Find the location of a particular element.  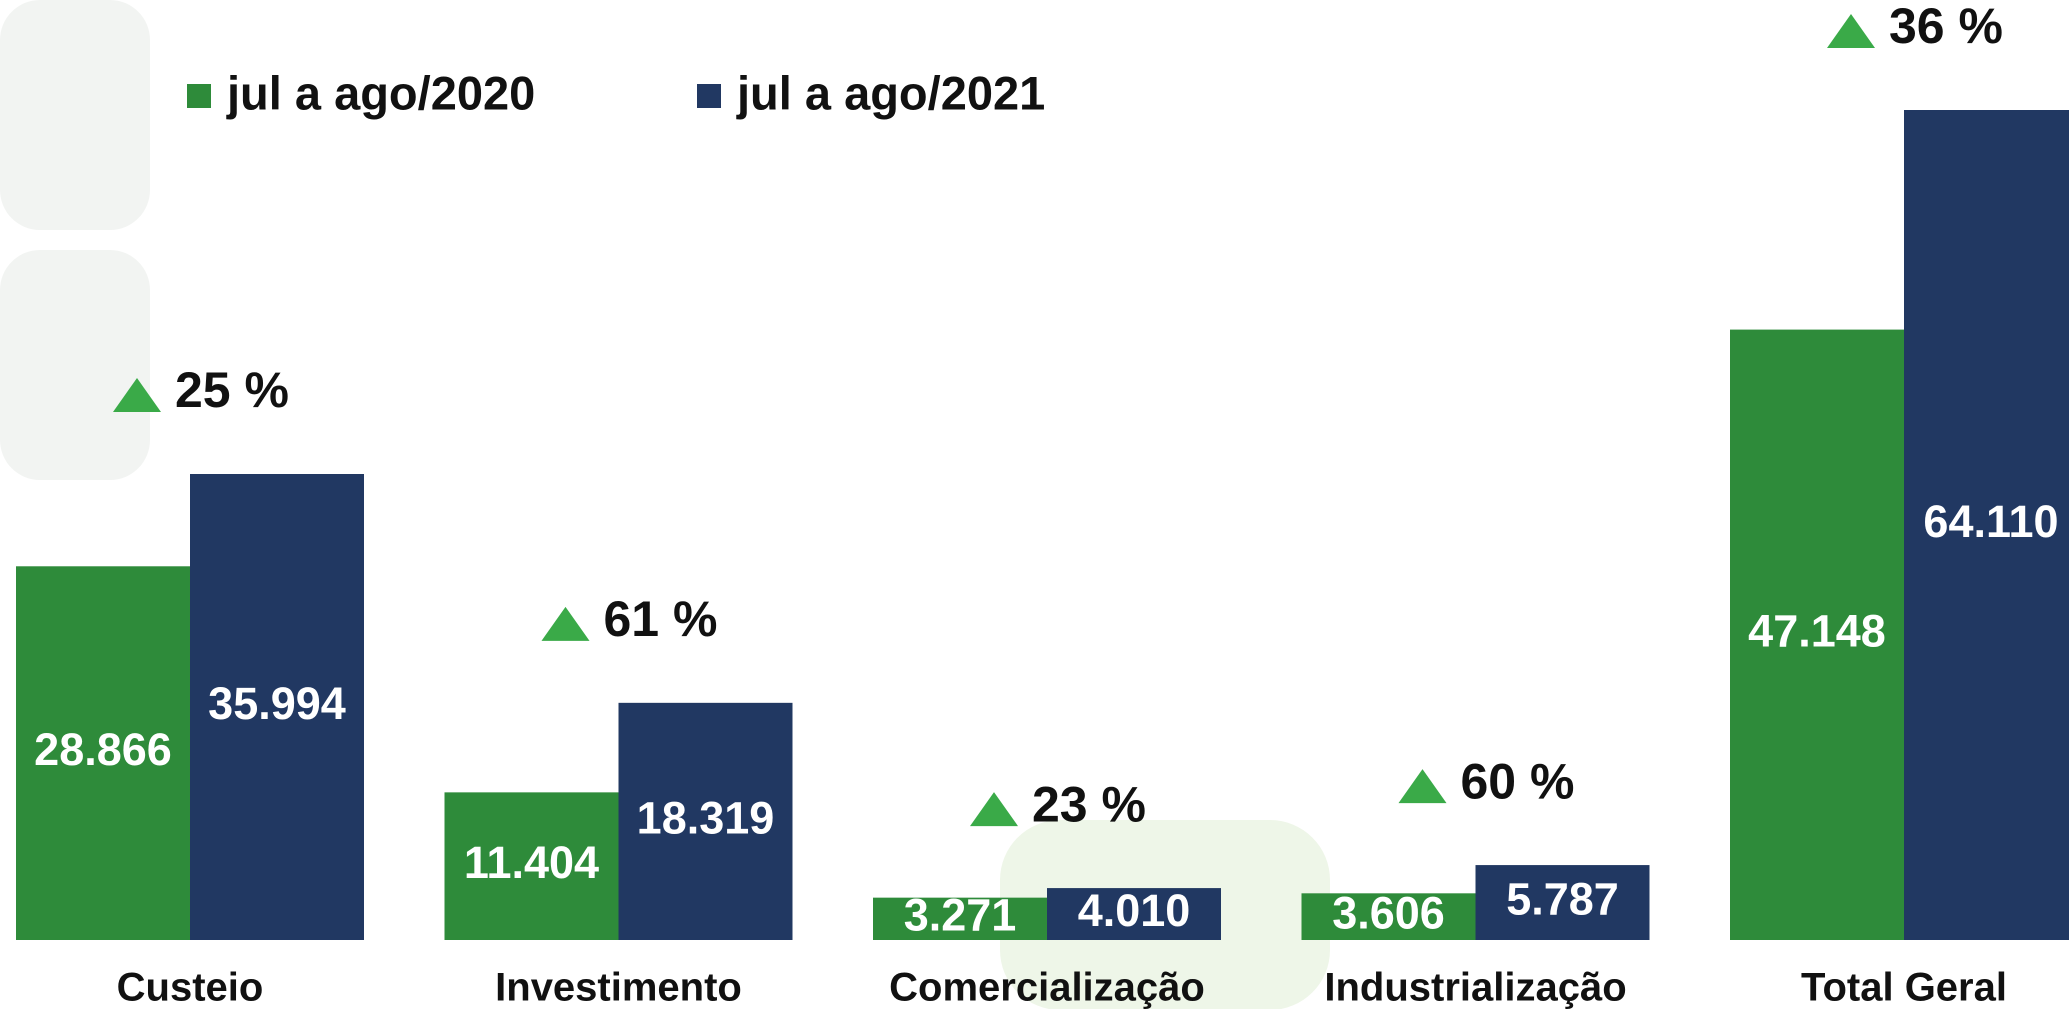

category-label: Custeio is located at coordinates (190, 987).